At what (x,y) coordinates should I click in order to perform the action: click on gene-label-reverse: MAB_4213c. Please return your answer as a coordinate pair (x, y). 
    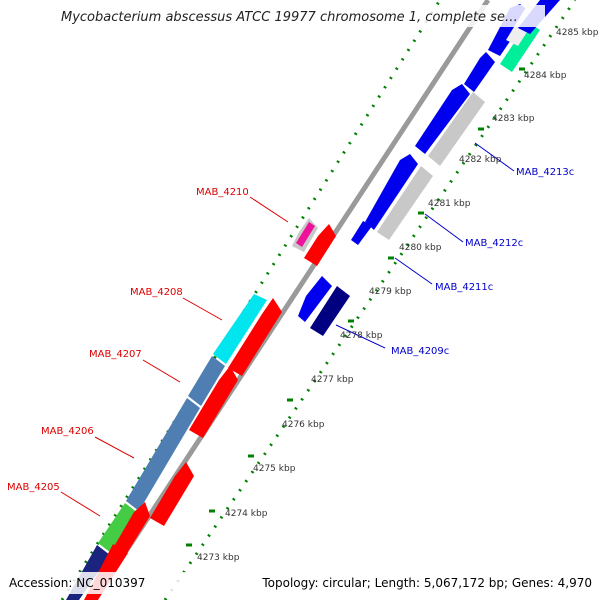
    Looking at the image, I should click on (545, 172).